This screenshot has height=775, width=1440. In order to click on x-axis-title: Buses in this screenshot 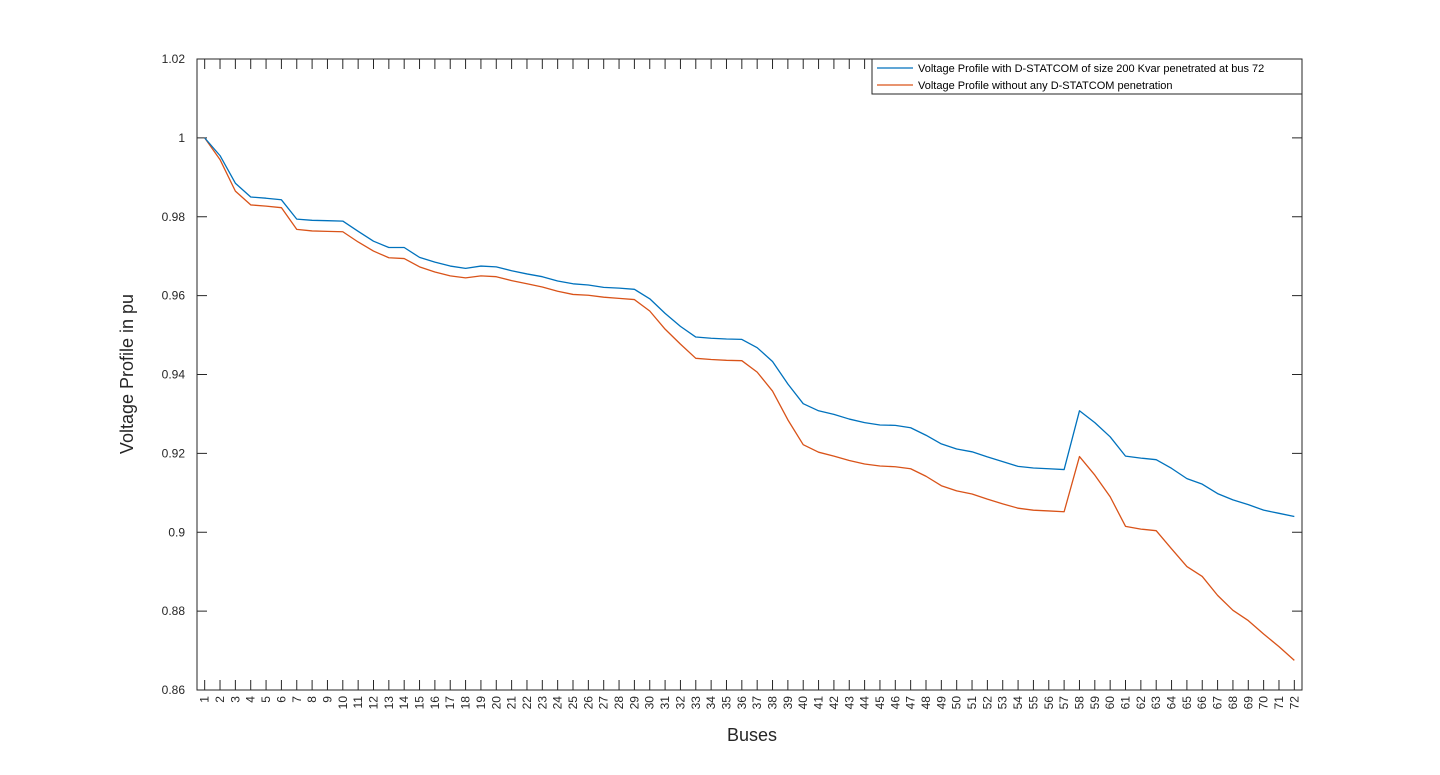, I will do `click(752, 735)`.